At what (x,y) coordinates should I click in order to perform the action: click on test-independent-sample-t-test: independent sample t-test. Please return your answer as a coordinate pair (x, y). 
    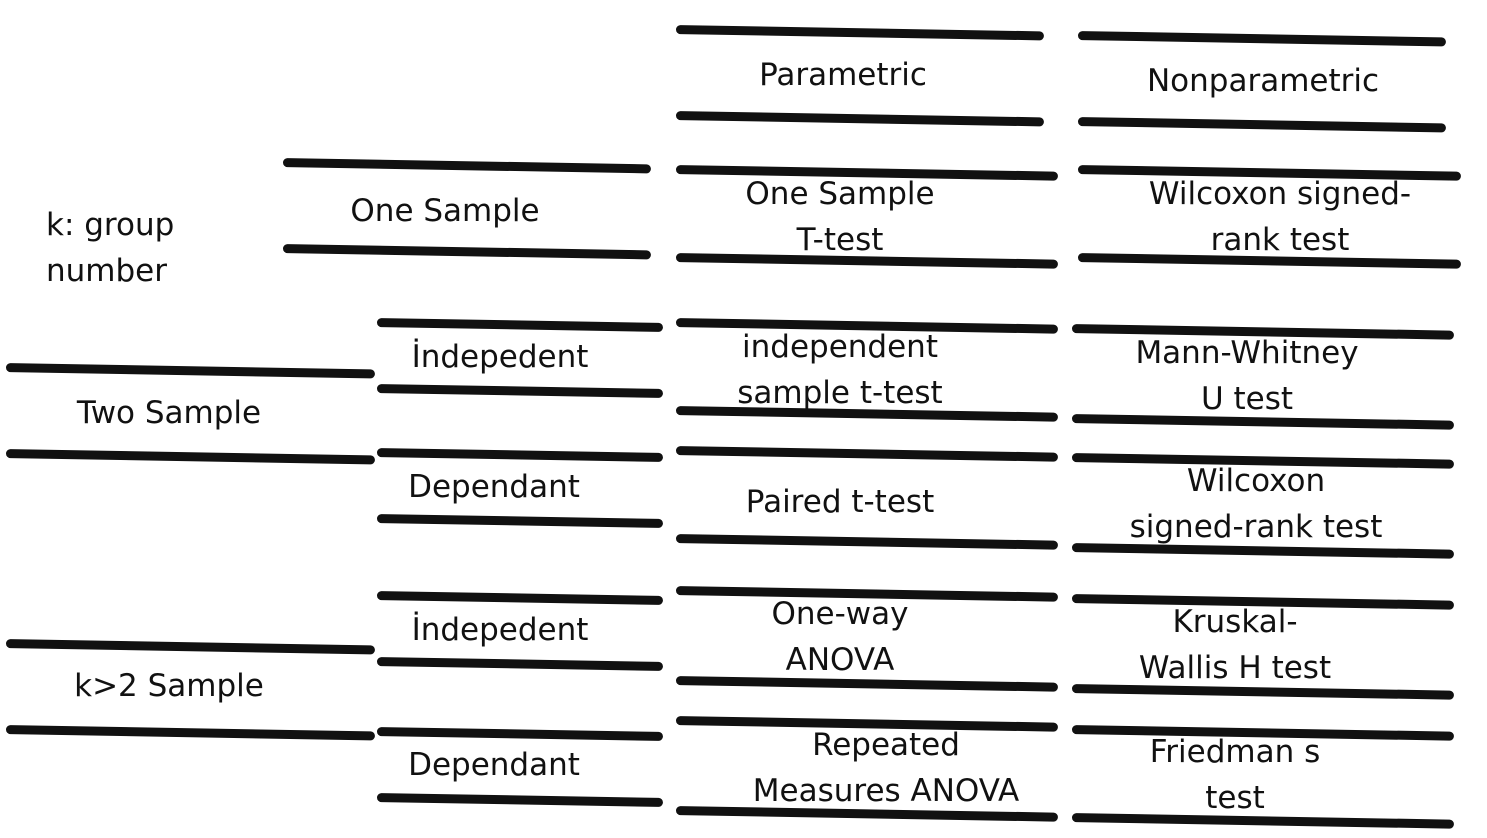
    Looking at the image, I should click on (840, 370).